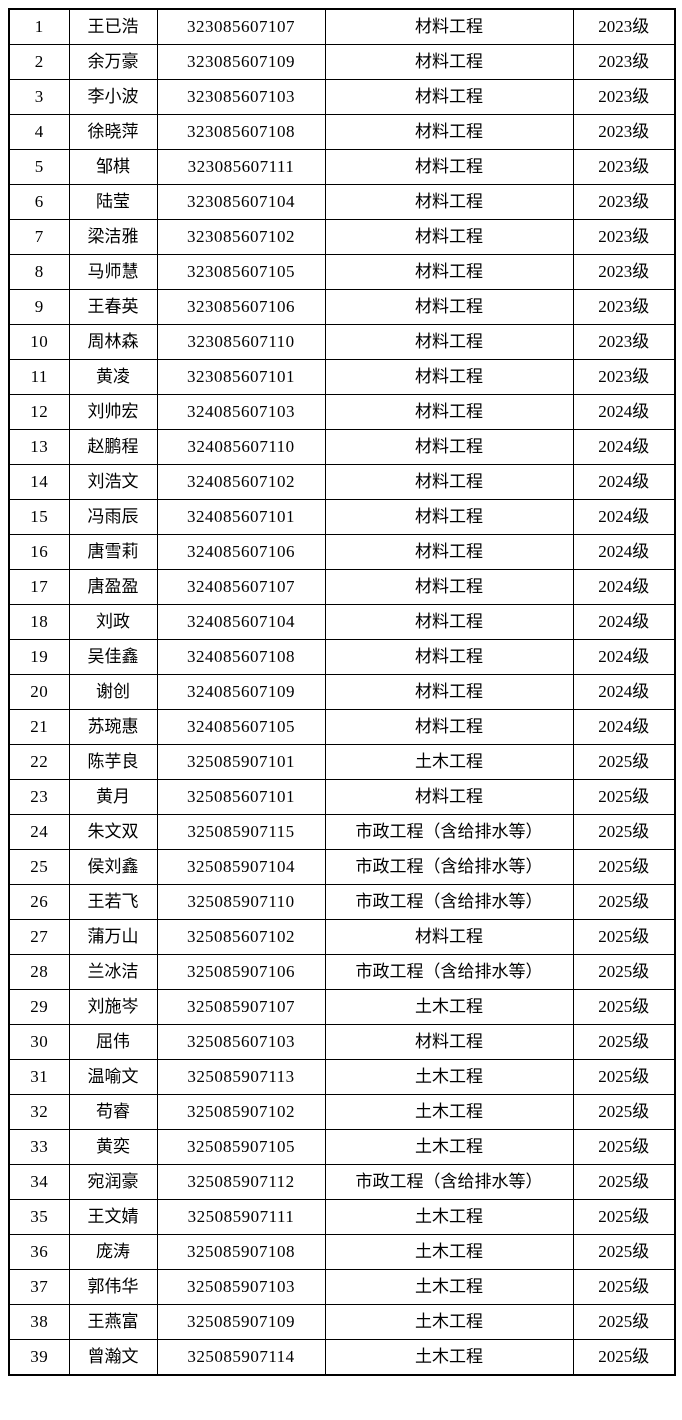  What do you see at coordinates (241, 167) in the screenshot?
I see `cell-student-id: 323085607111` at bounding box center [241, 167].